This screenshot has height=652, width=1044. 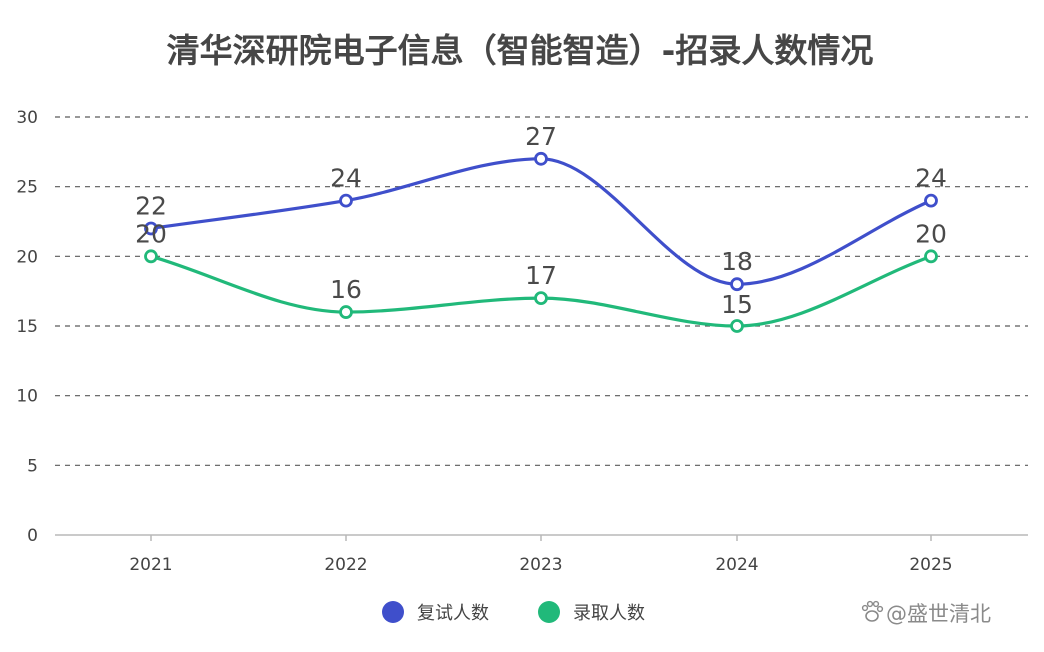 What do you see at coordinates (27, 118) in the screenshot?
I see `y-tick-label: 30` at bounding box center [27, 118].